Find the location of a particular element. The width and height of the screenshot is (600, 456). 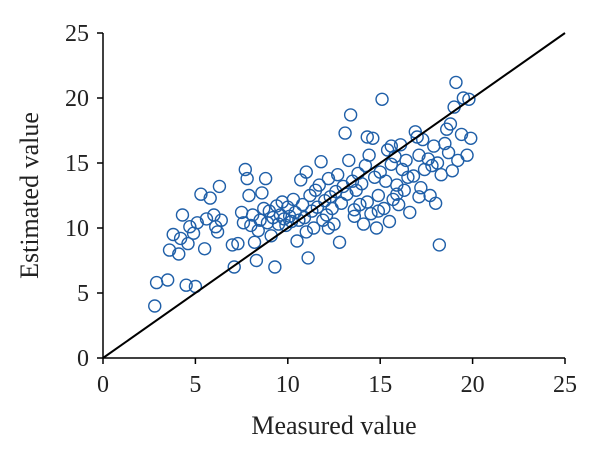

x-tick-label: 10 is located at coordinates (288, 385).